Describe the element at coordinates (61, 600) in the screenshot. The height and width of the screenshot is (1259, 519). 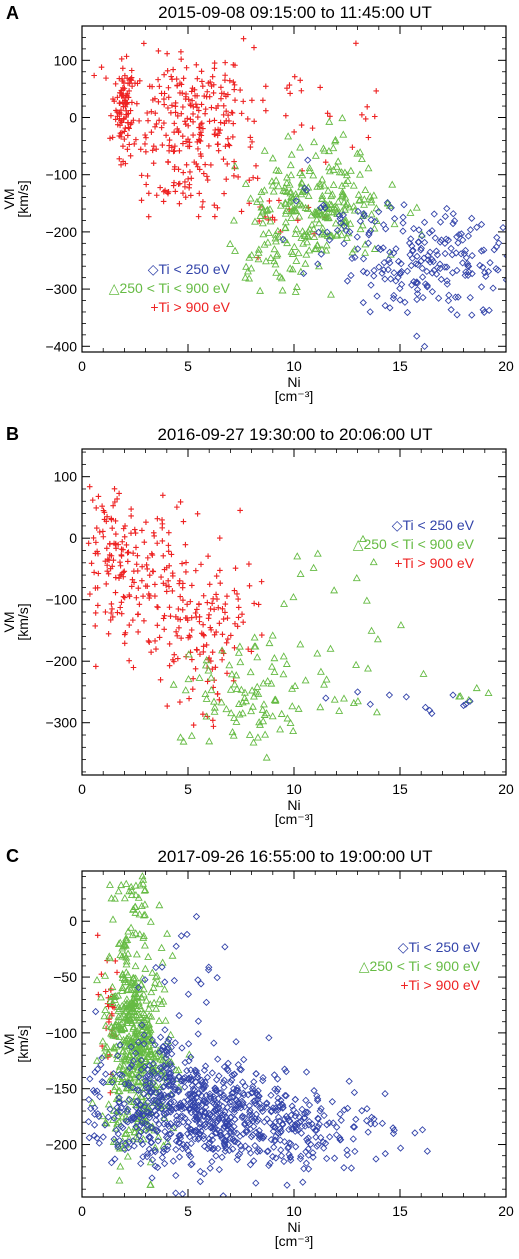
I see `y-tick-label: −100` at that location.